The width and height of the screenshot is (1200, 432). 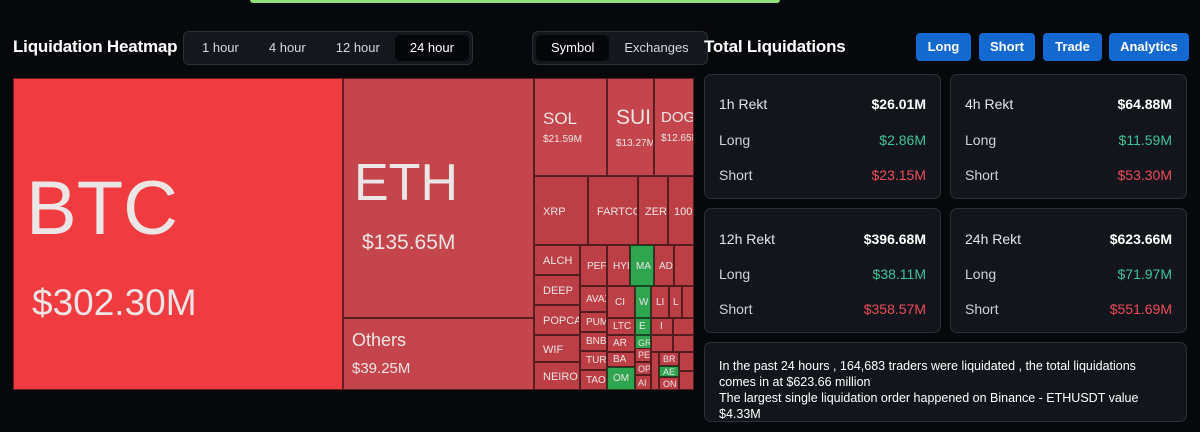 I want to click on tile-fartcoin: FARTCO, so click(x=613, y=210).